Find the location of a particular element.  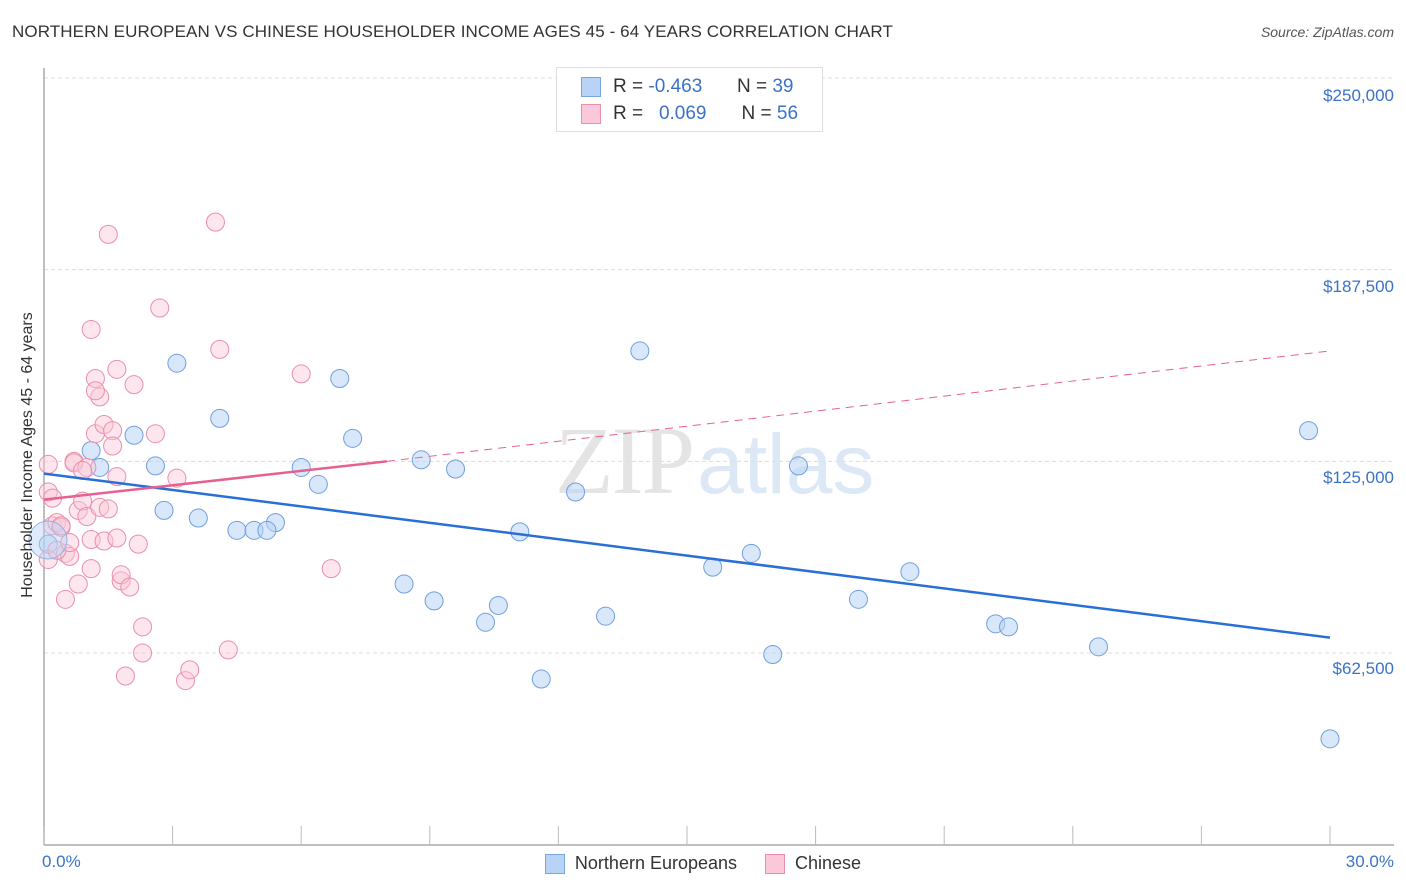

legend-item-chinese: Chinese is located at coordinates (813, 863).